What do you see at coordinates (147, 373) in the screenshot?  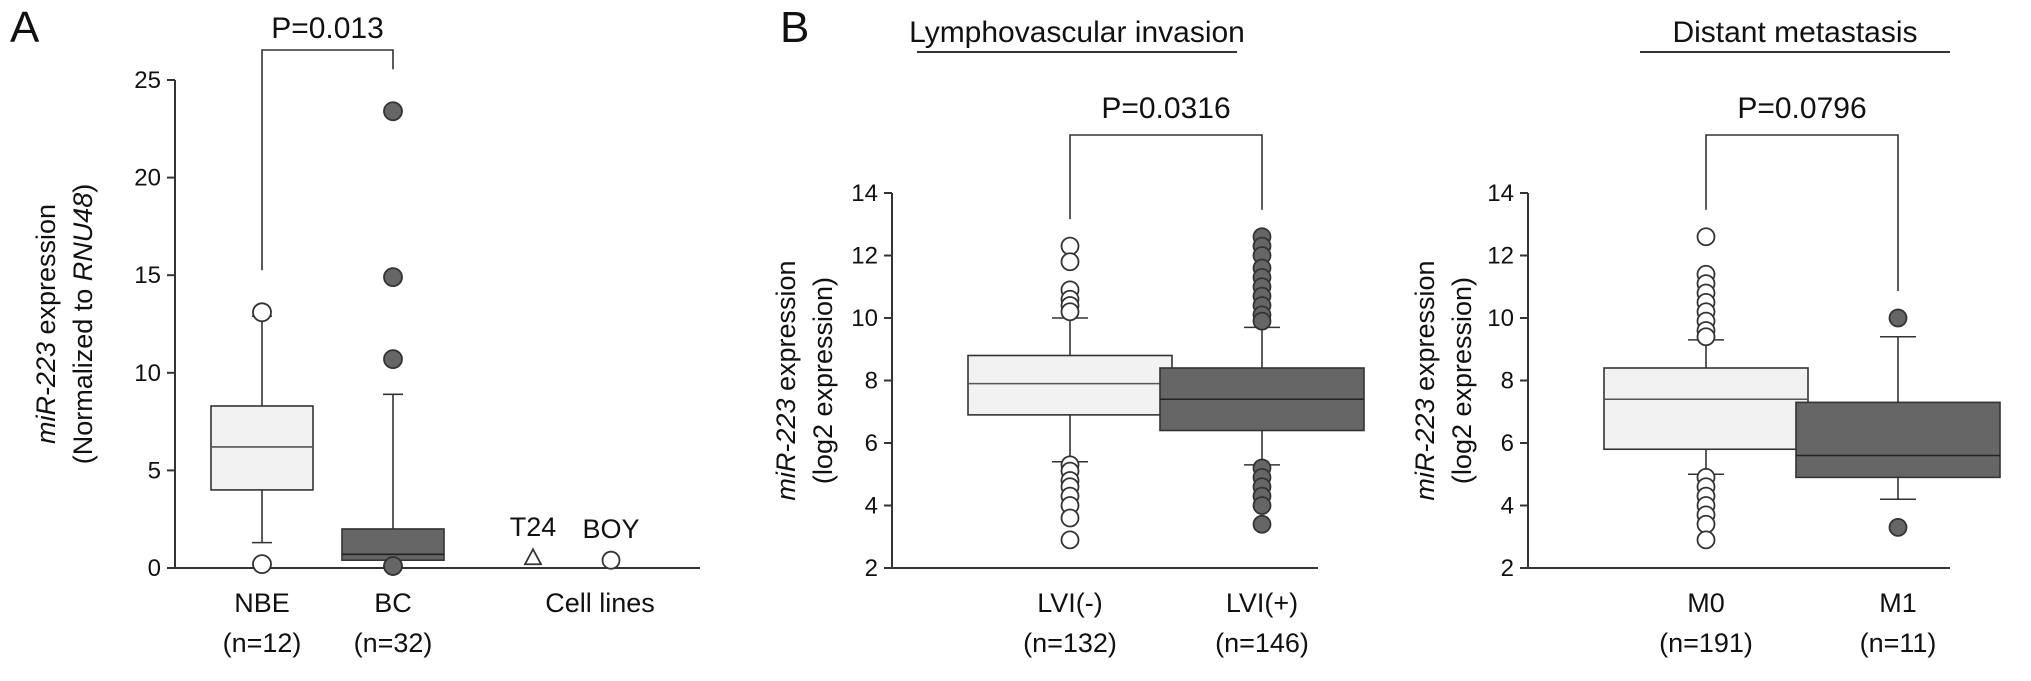 I see `y-tick-label-2: 10` at bounding box center [147, 373].